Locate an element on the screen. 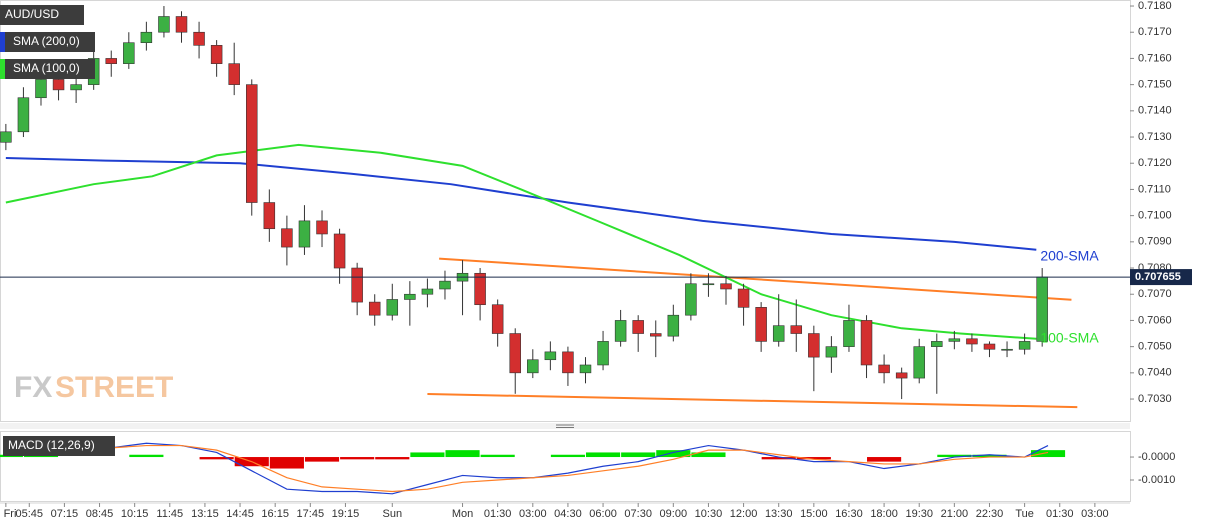 The width and height of the screenshot is (1207, 526). x-tick-label: 09:00 is located at coordinates (674, 514).